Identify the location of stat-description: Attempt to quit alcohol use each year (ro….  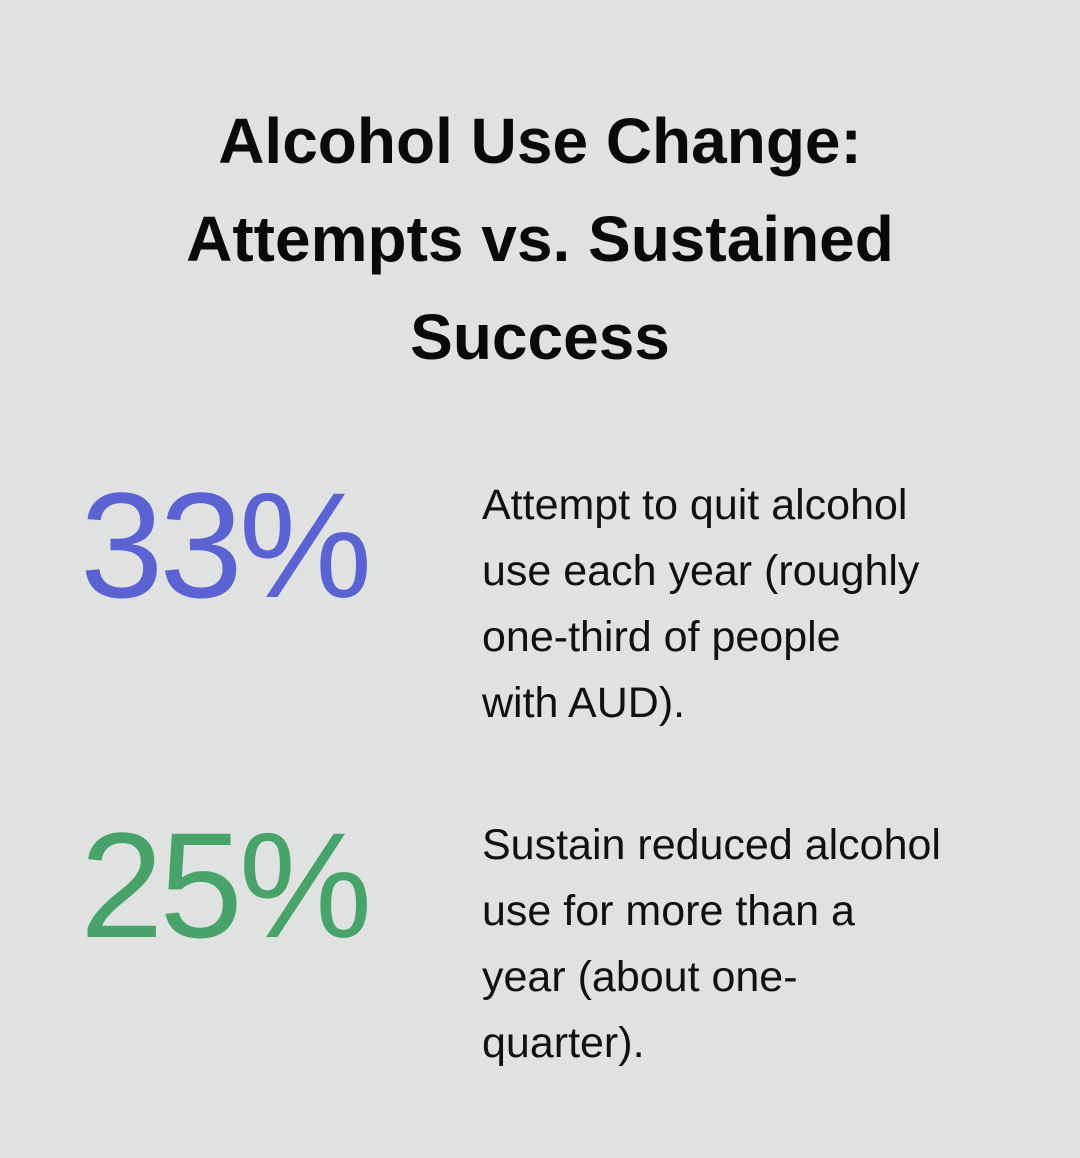
(700, 604).